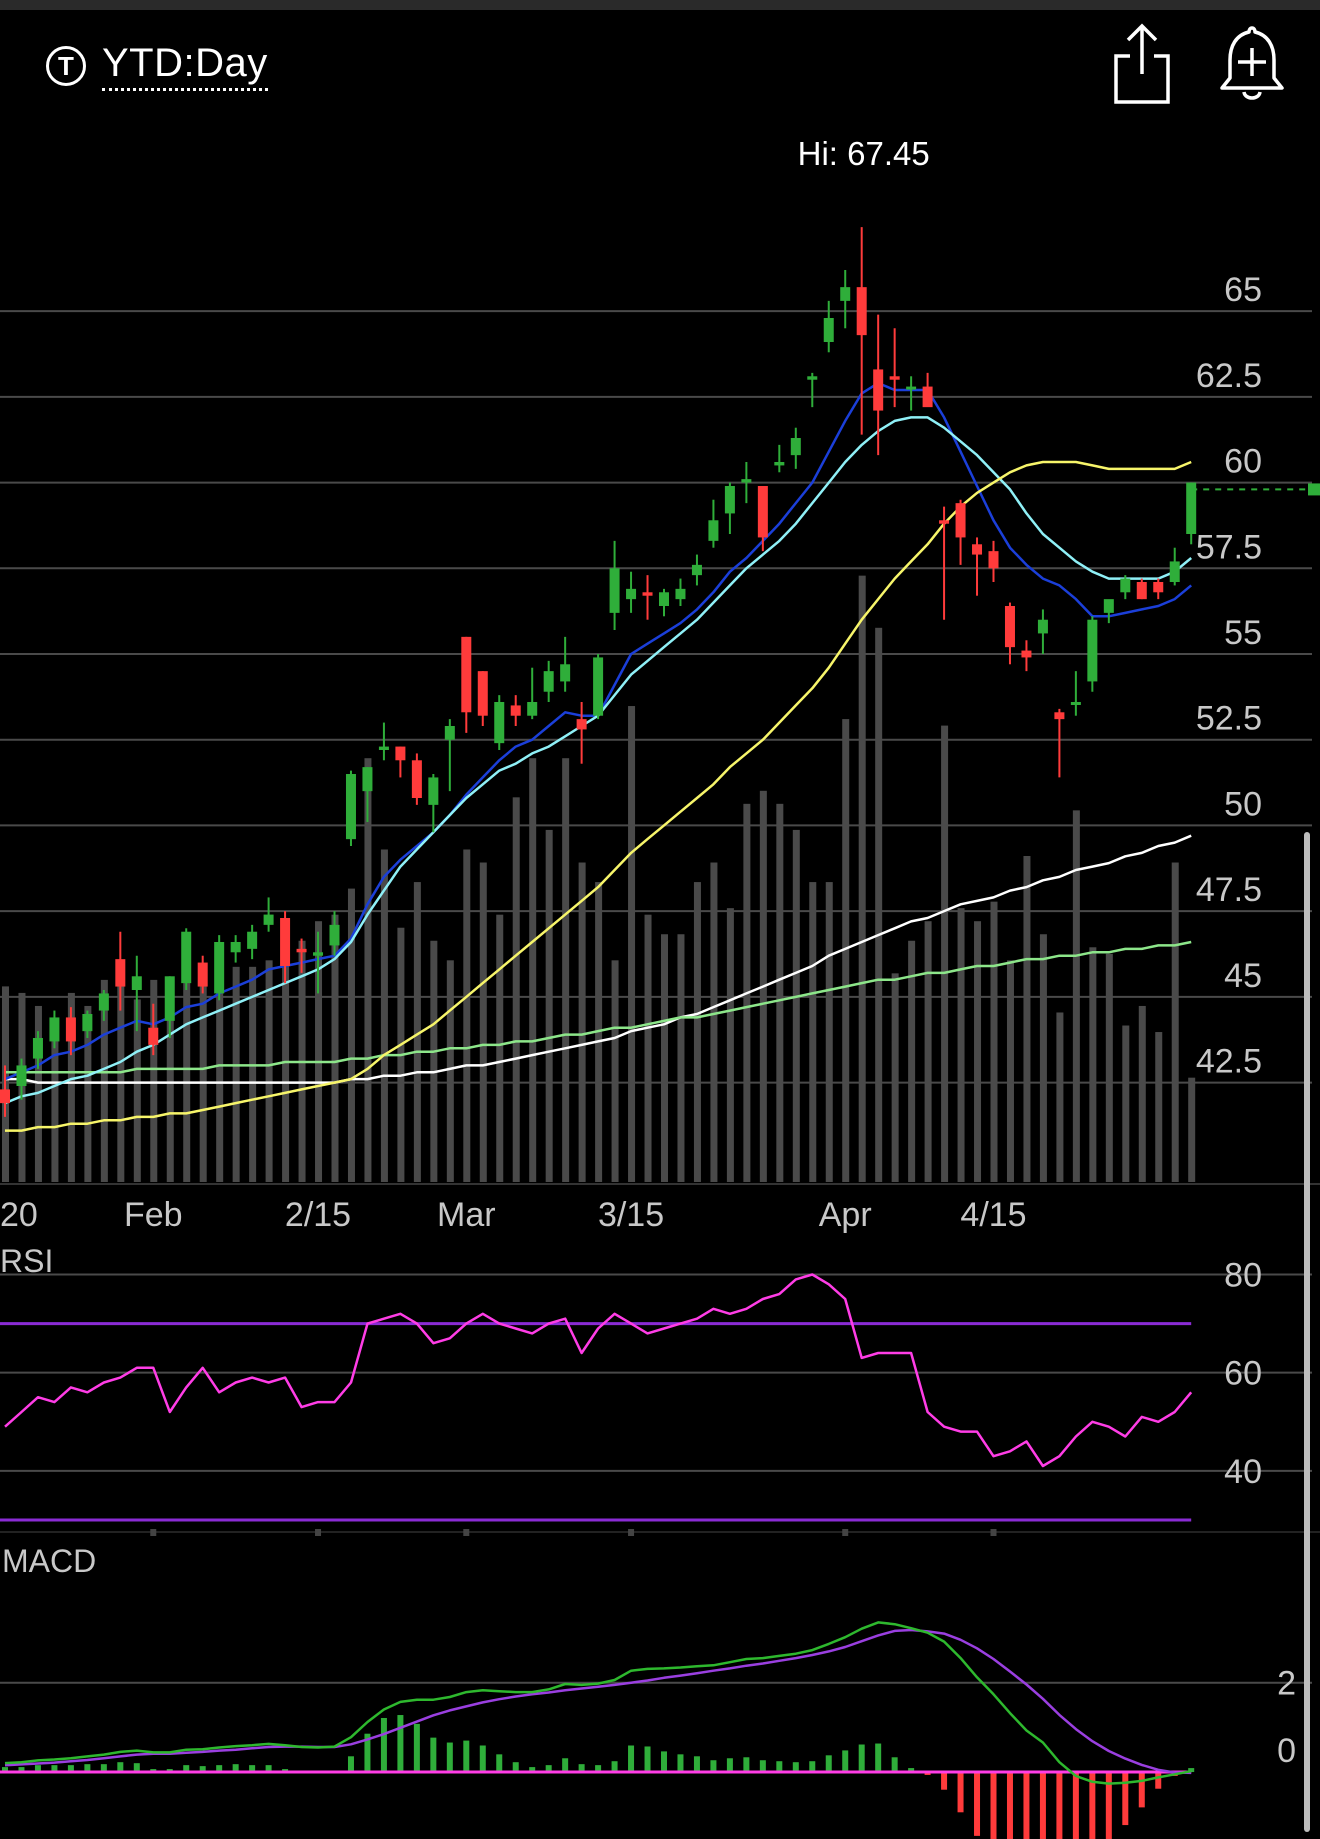 This screenshot has height=1839, width=1320. What do you see at coordinates (466, 1215) in the screenshot?
I see `x-axis-date-label: Mar` at bounding box center [466, 1215].